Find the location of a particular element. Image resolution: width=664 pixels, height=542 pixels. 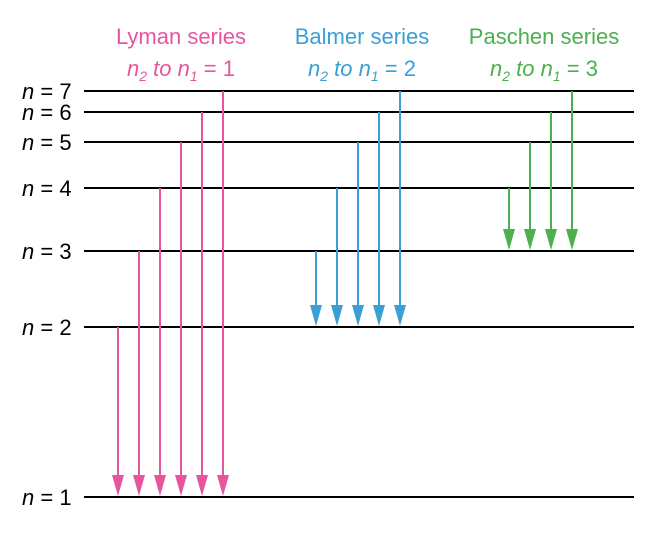

level-label-n3: n = 3 is located at coordinates (47, 251).